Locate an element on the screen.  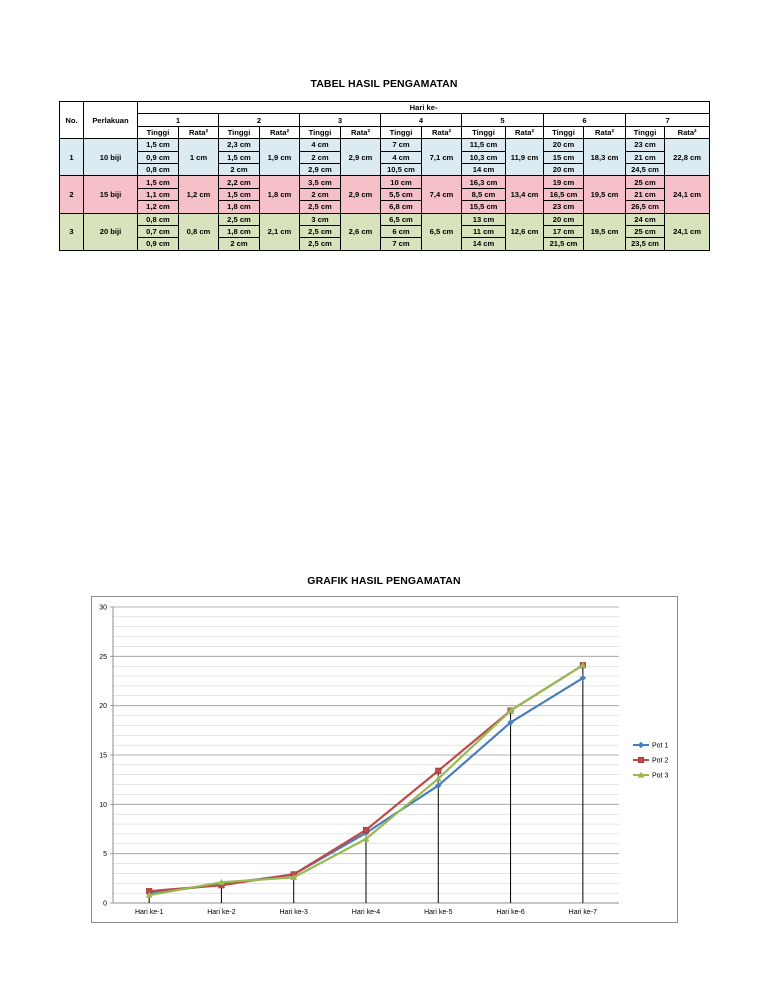
tinggi-cell: 26,5 cm is located at coordinates (645, 207).